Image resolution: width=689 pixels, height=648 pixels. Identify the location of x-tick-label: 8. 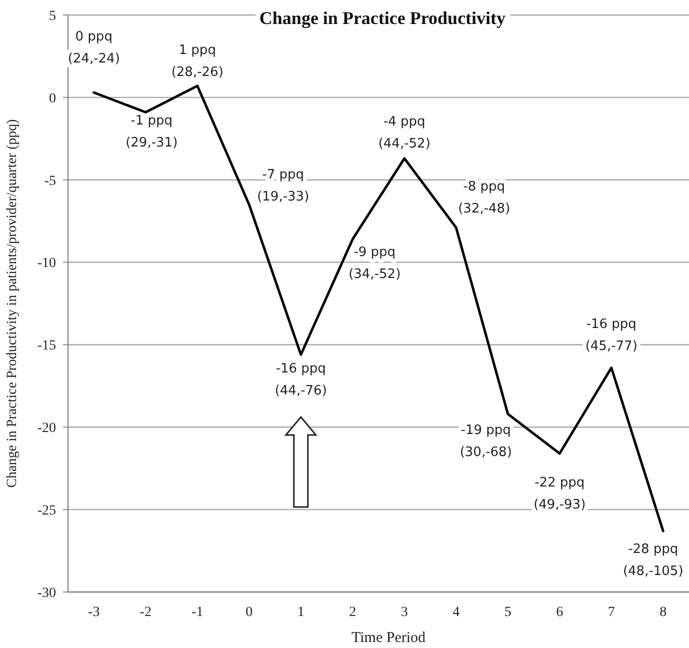
(663, 612).